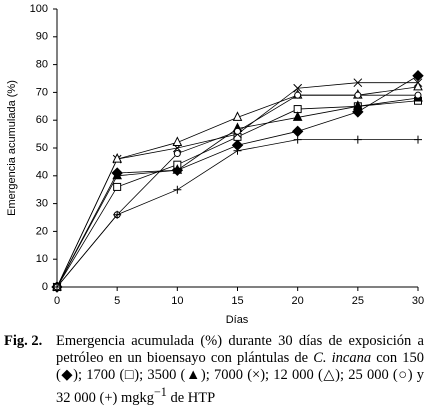  I want to click on y-tick-label: 10, so click(42, 259).